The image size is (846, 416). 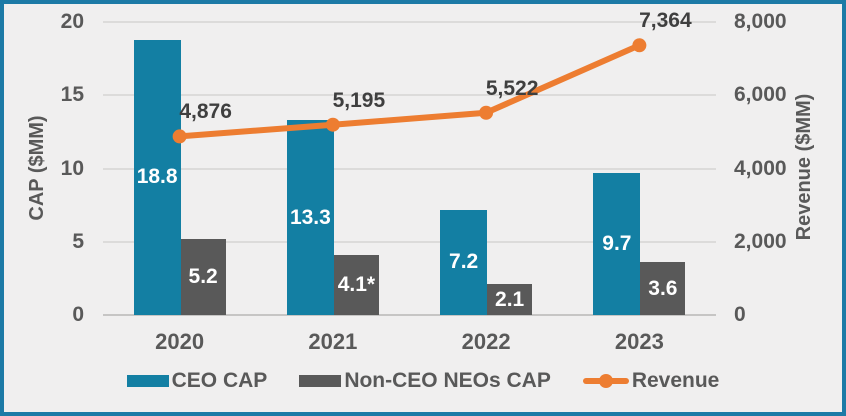 I want to click on bar-label-non-ceo-neos-cap-2020: 5.2, so click(x=203, y=276).